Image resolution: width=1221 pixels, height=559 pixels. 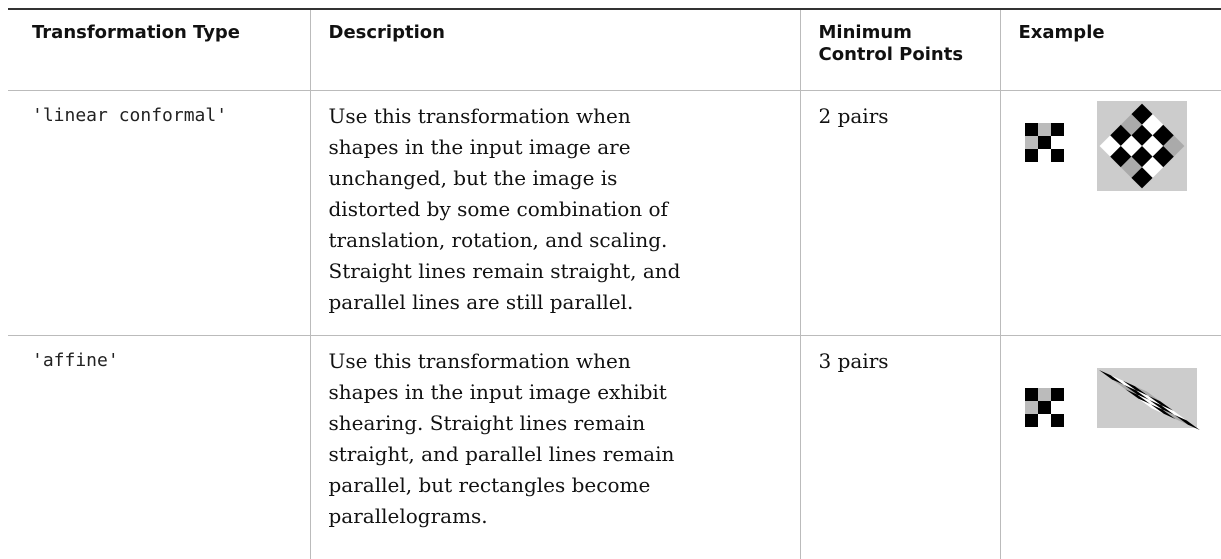 I want to click on description-line: shapes in the input image exhibit, so click(x=497, y=392).